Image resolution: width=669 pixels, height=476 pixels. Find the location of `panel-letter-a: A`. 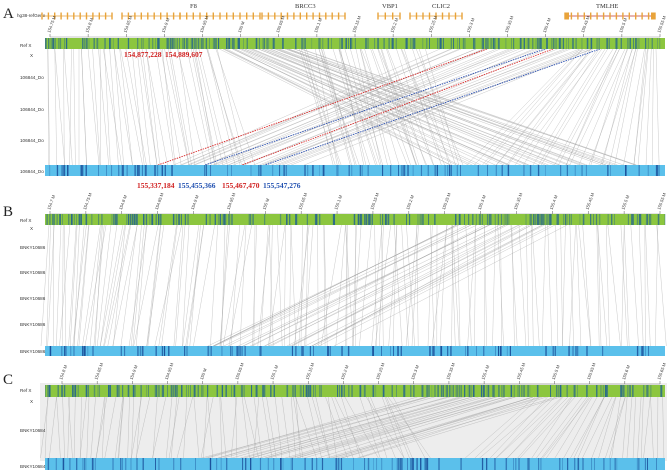

panel-letter-a: A is located at coordinates (8, 14).